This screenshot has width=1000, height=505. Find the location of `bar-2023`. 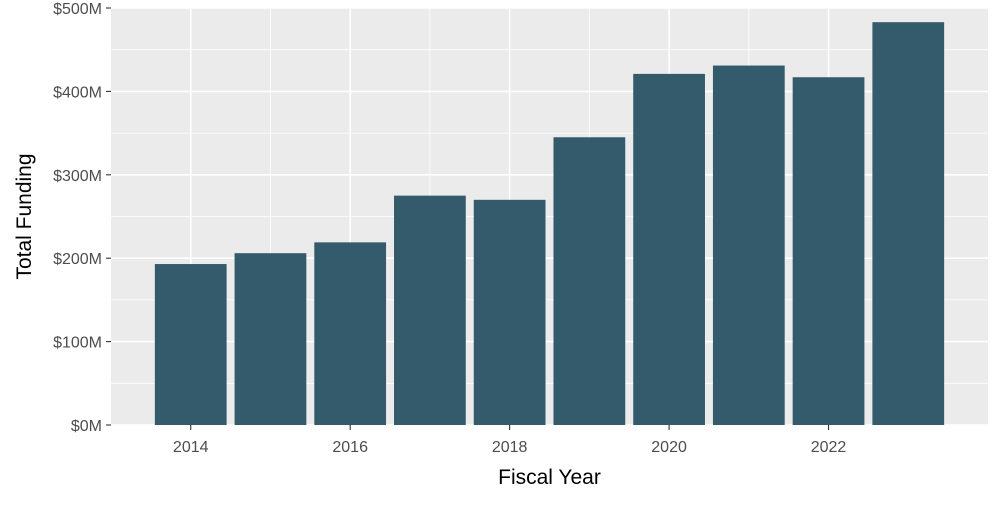

bar-2023 is located at coordinates (908, 223).